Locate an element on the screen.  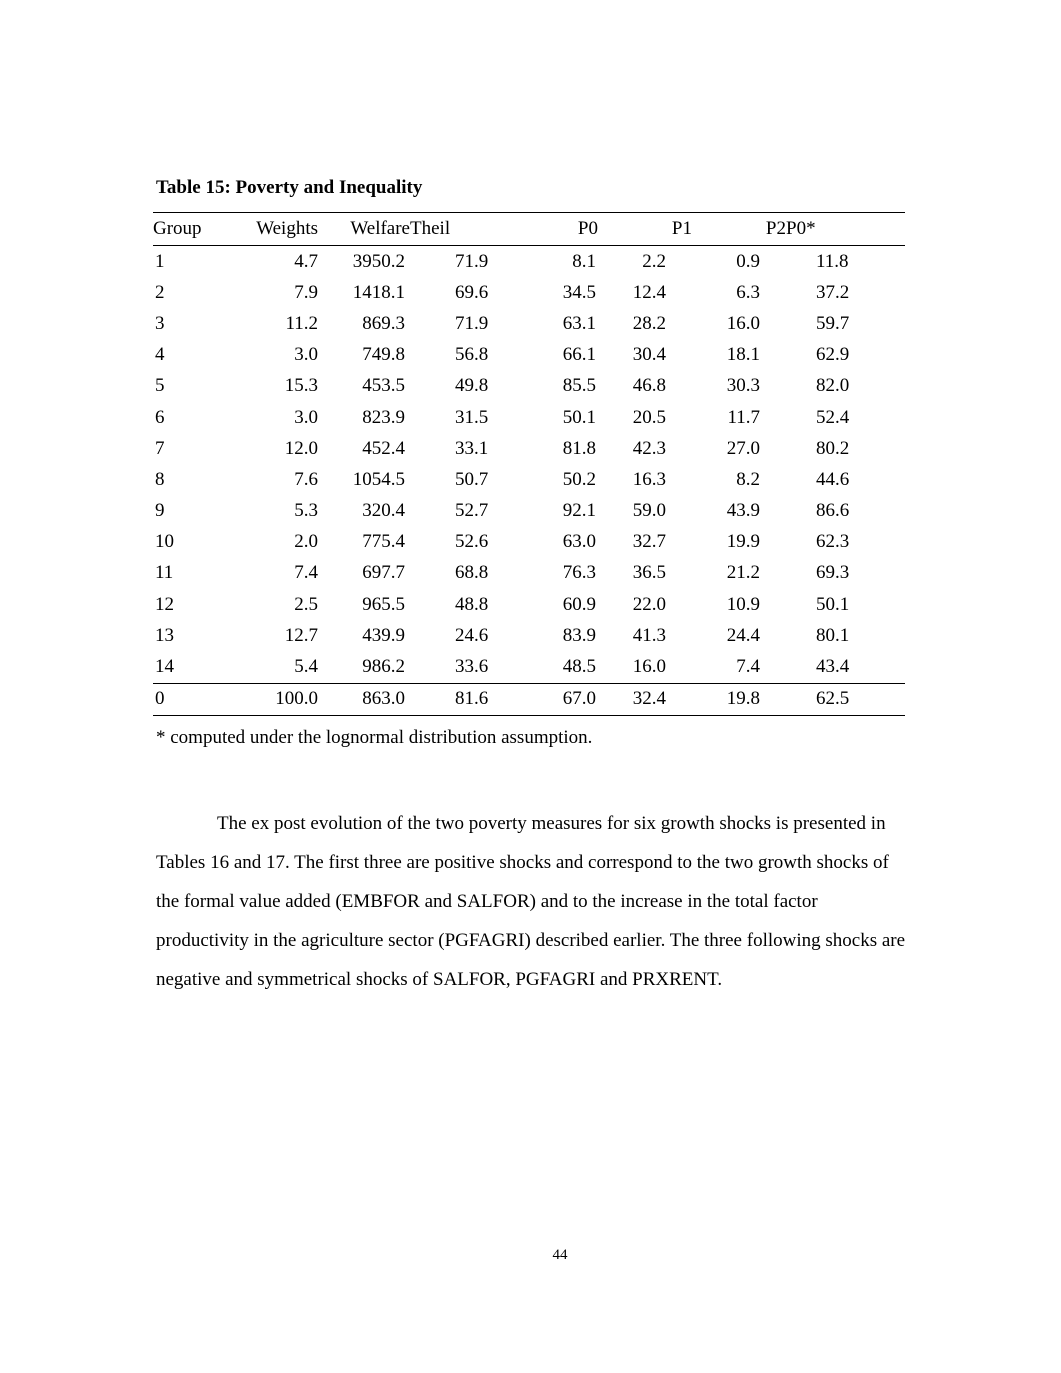
cell-welfare: 1418.1 is located at coordinates (378, 292).